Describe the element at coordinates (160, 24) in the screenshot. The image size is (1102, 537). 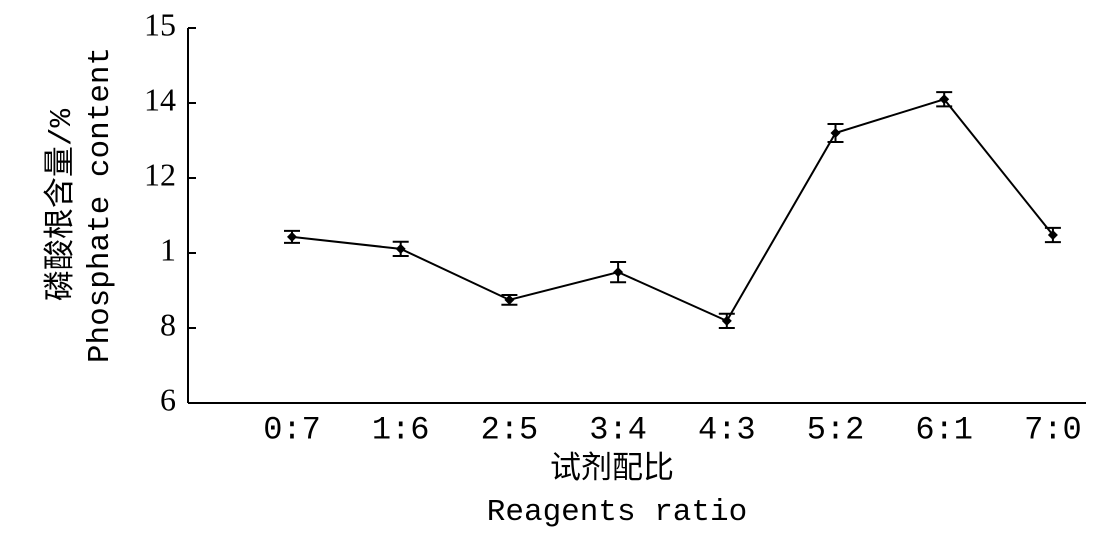
I see `y-tick-label: 15` at that location.